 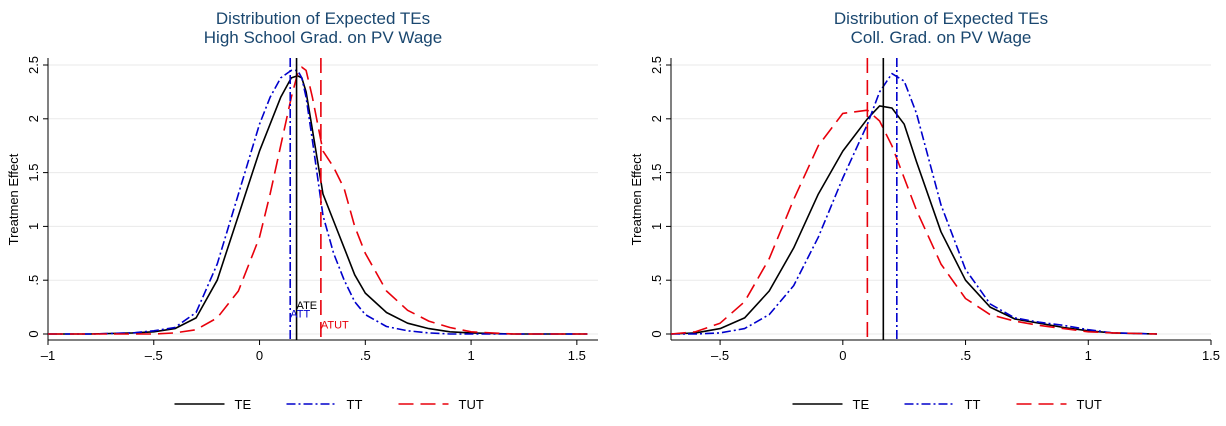 What do you see at coordinates (323, 37) in the screenshot?
I see `chart-subtitle: High School Grad. on PV Wage` at bounding box center [323, 37].